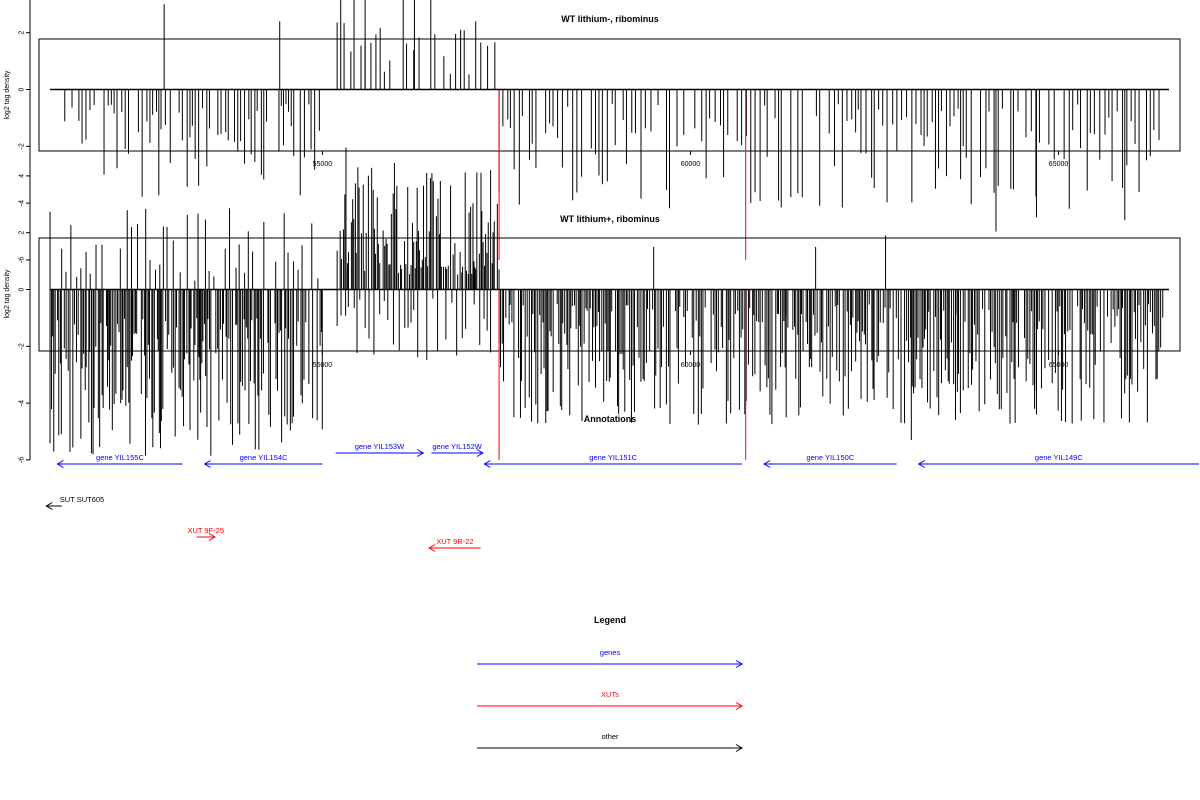 The width and height of the screenshot is (1200, 800). Describe the element at coordinates (610, 736) in the screenshot. I see `legend-label: other` at that location.